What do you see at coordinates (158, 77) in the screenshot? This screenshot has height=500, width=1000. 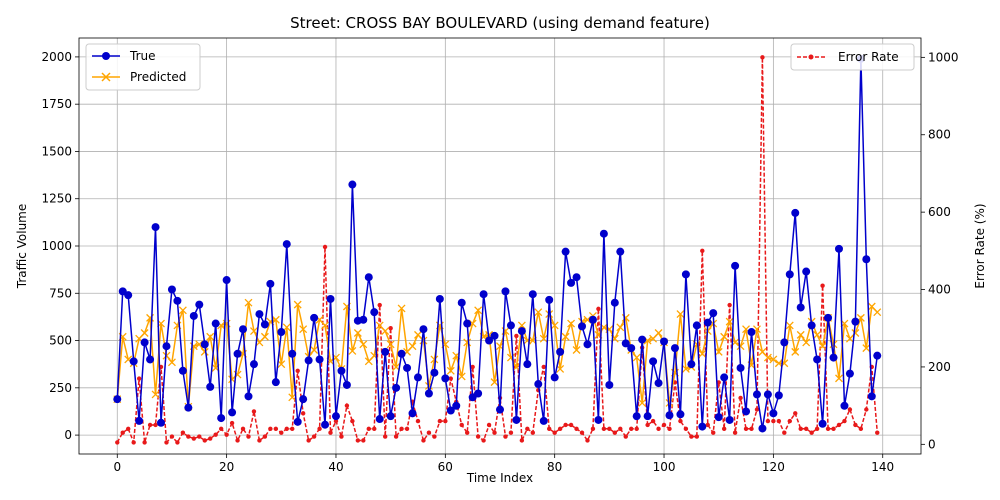 I see `legend-predicted-label: Predicted` at bounding box center [158, 77].